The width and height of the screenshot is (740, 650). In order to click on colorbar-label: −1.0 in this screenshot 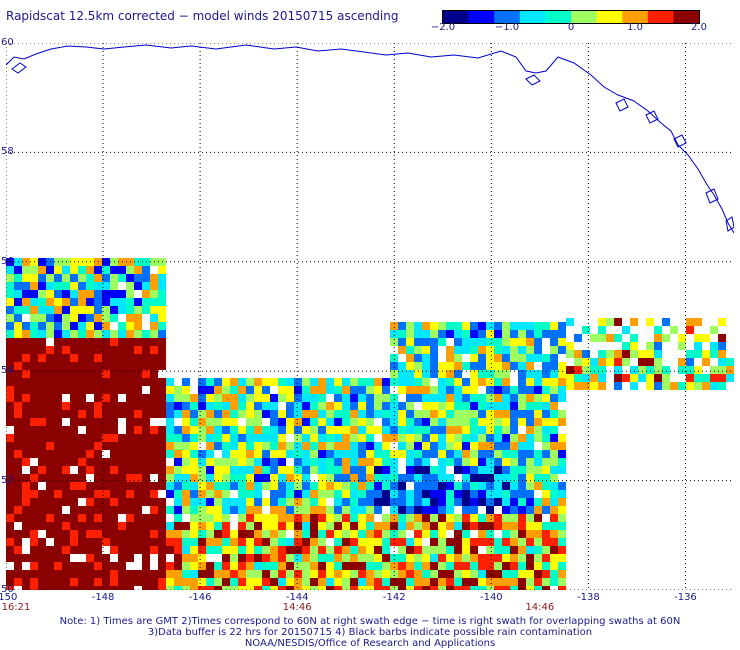, I will do `click(507, 27)`.